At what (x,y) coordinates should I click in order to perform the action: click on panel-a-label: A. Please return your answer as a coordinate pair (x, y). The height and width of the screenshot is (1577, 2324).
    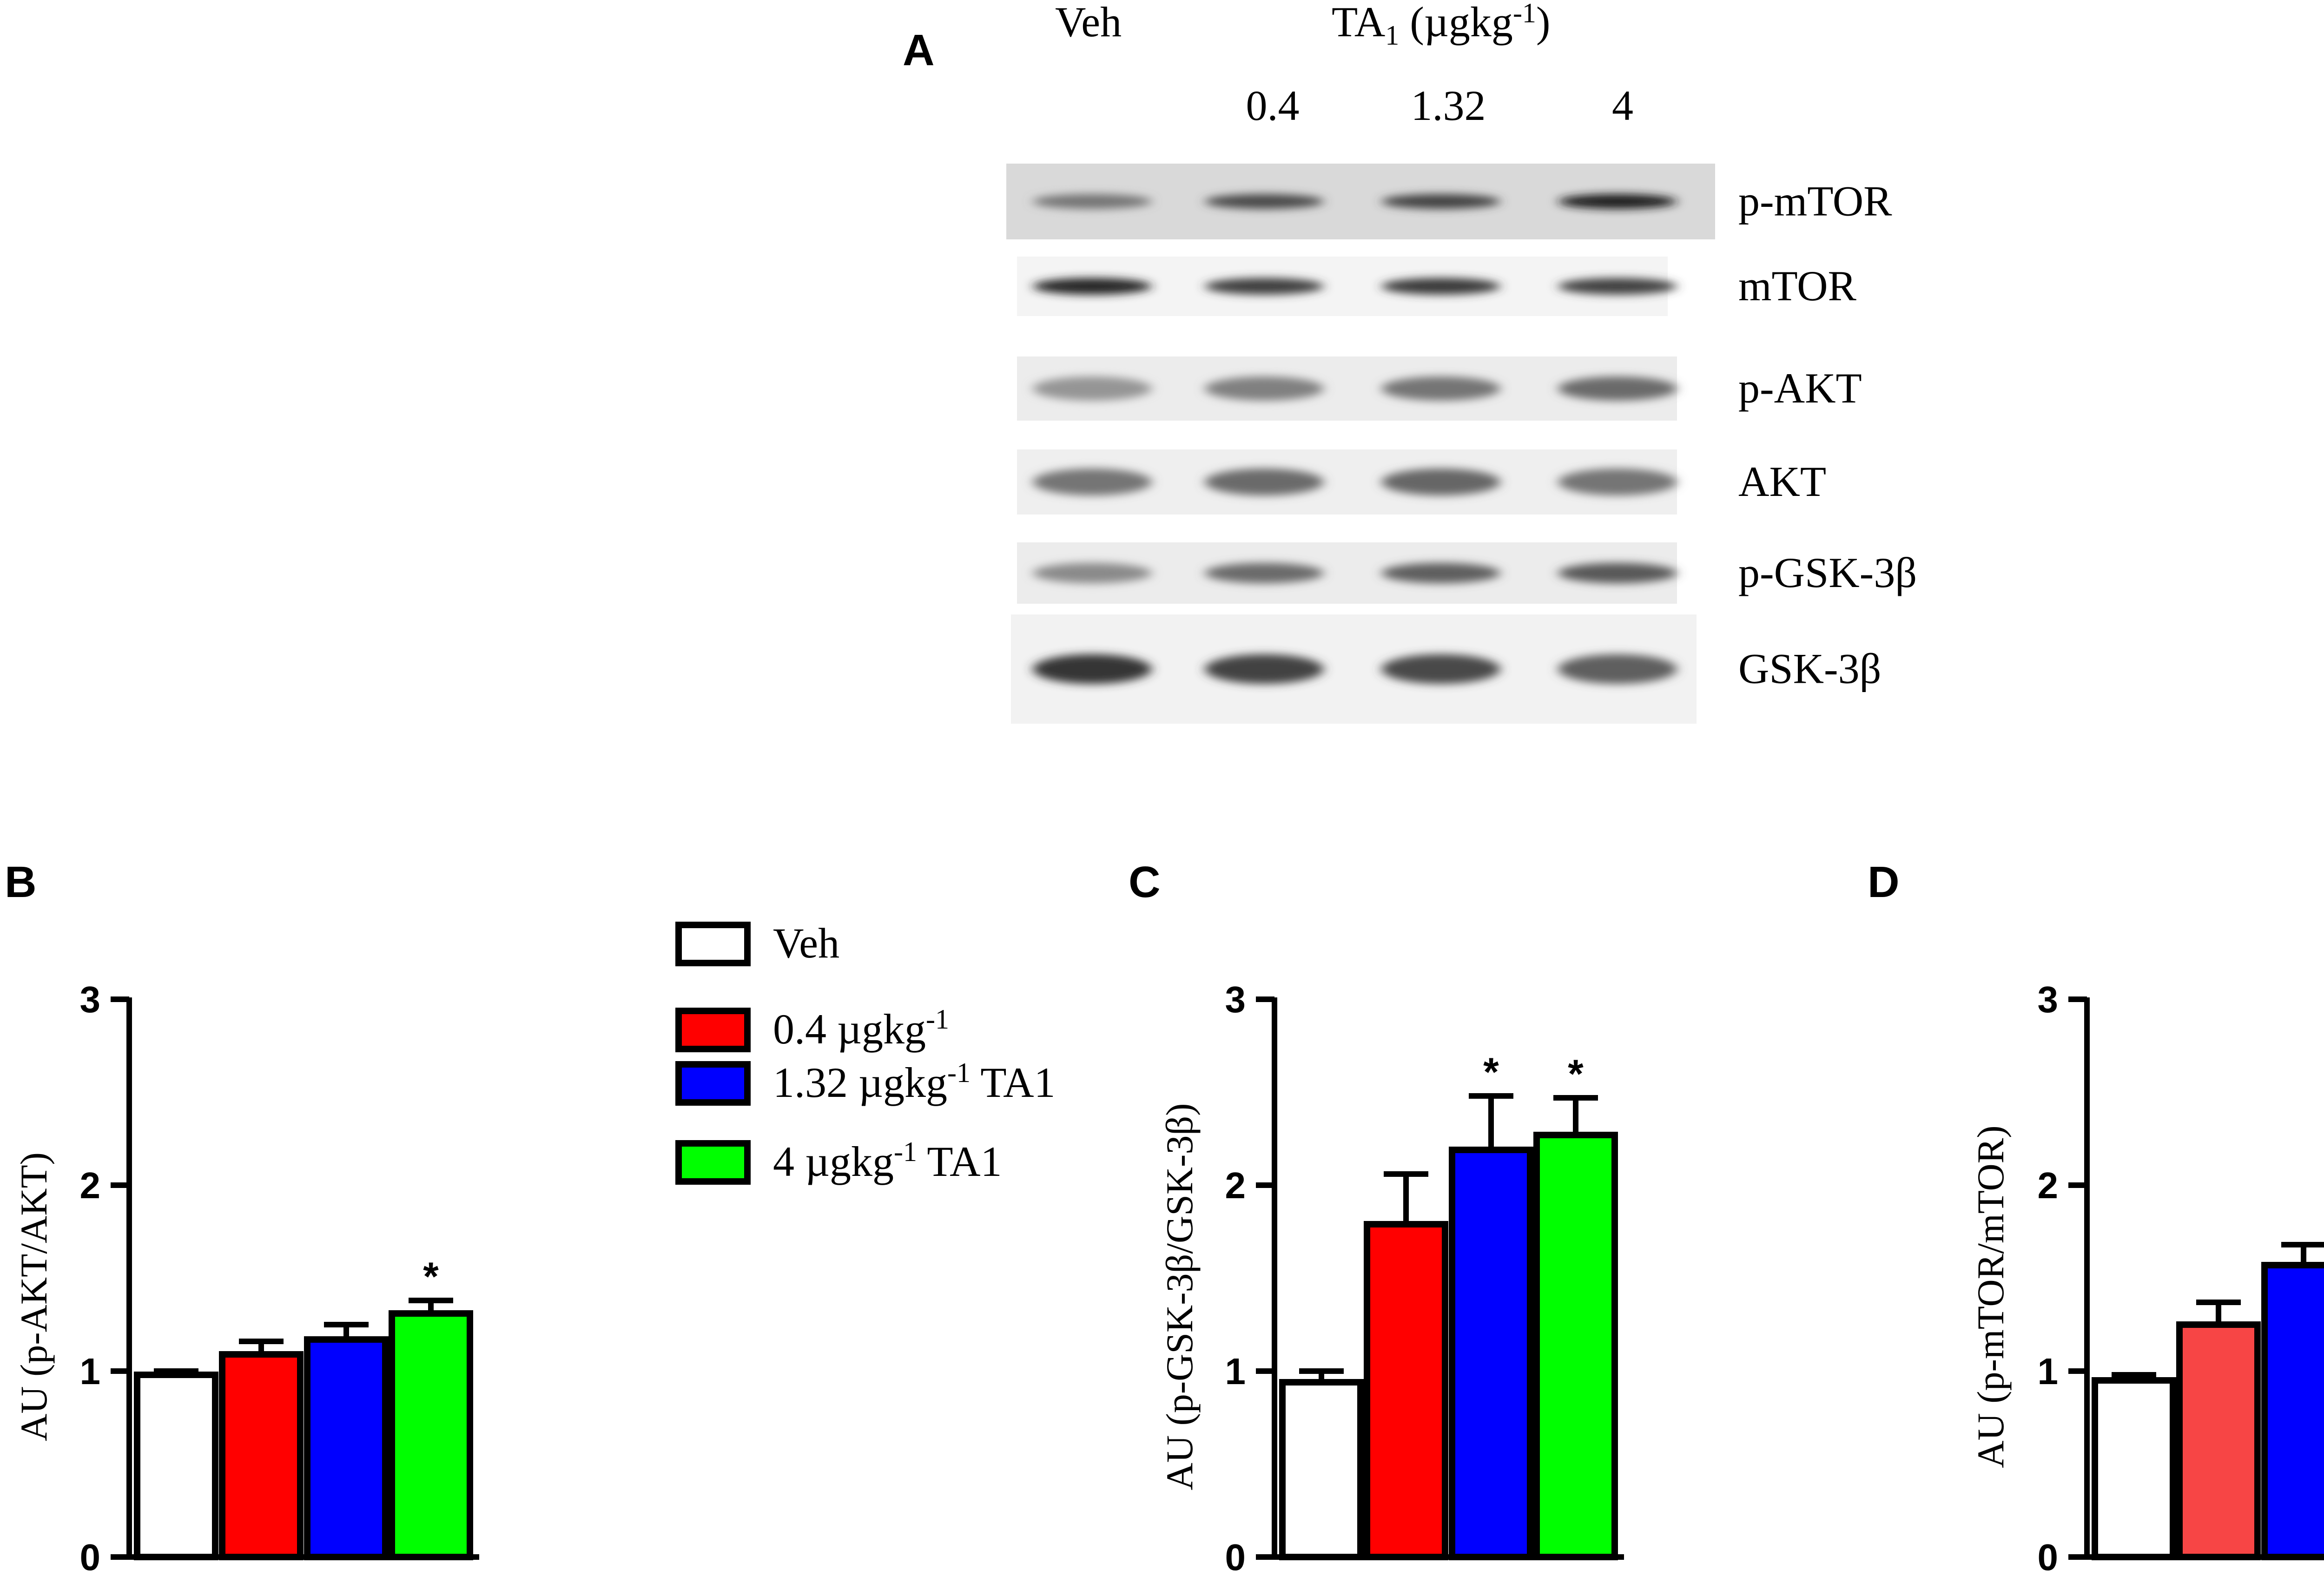
    Looking at the image, I should click on (919, 50).